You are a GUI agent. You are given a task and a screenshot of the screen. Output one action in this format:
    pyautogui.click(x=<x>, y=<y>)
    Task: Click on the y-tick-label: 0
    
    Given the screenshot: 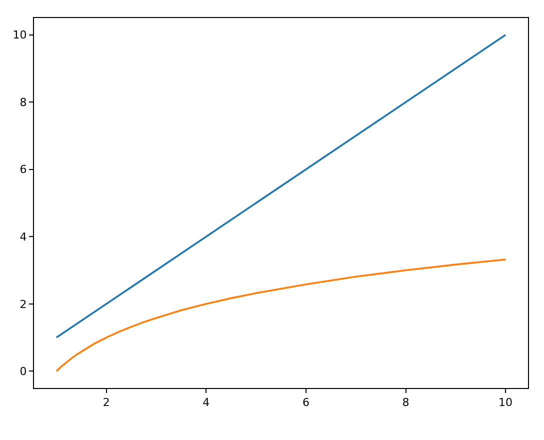 What is the action you would take?
    pyautogui.click(x=23, y=371)
    